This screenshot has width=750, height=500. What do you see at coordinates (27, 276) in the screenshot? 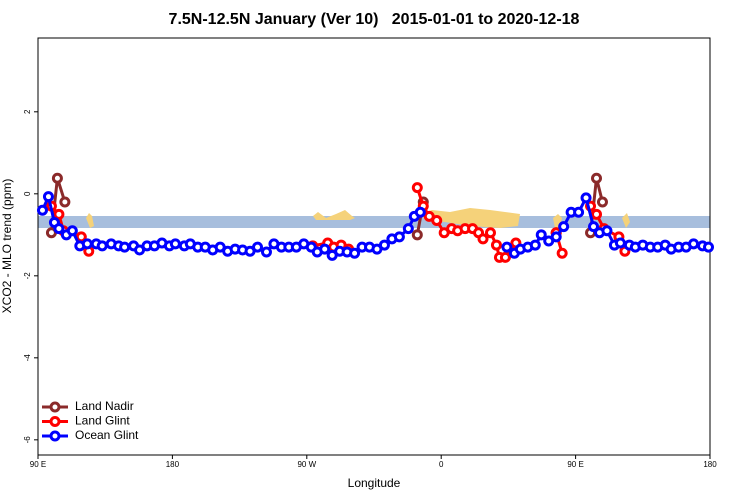
I see `y-tick-label: -2` at bounding box center [27, 276].